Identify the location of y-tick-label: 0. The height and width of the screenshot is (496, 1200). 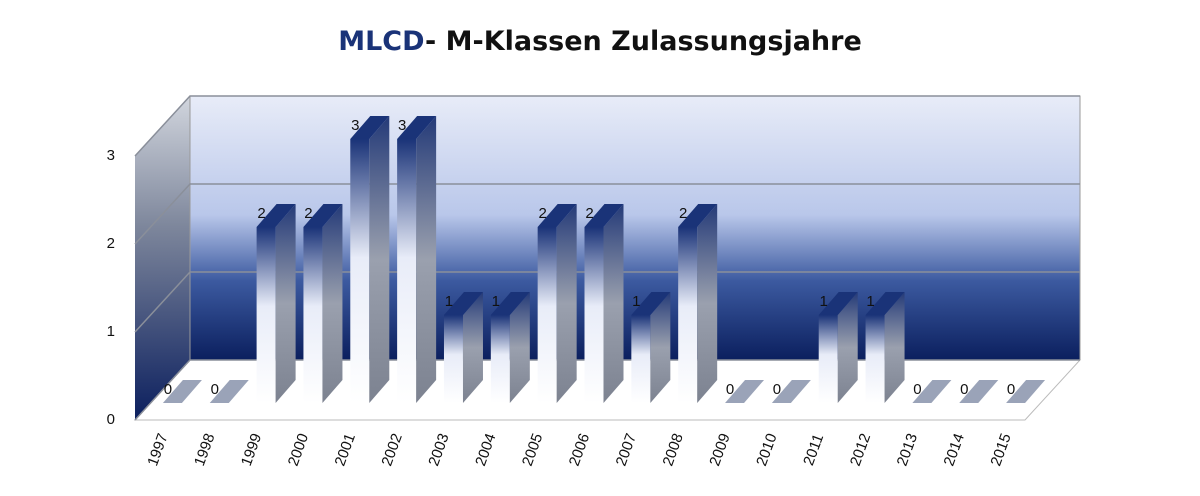
(111, 419).